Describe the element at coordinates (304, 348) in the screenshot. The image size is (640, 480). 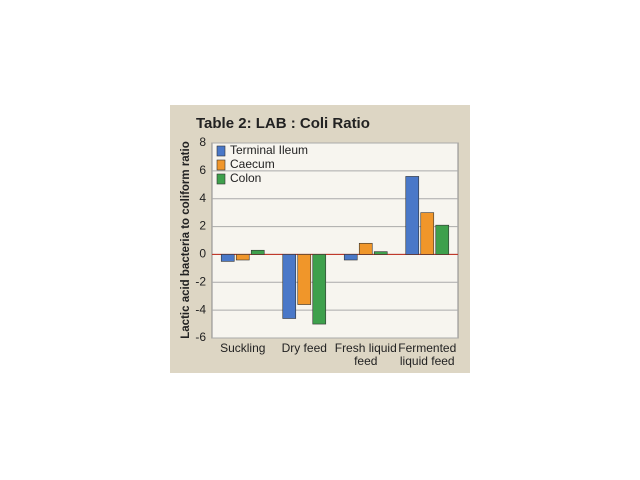
I see `x-tick-label: Dry feed` at that location.